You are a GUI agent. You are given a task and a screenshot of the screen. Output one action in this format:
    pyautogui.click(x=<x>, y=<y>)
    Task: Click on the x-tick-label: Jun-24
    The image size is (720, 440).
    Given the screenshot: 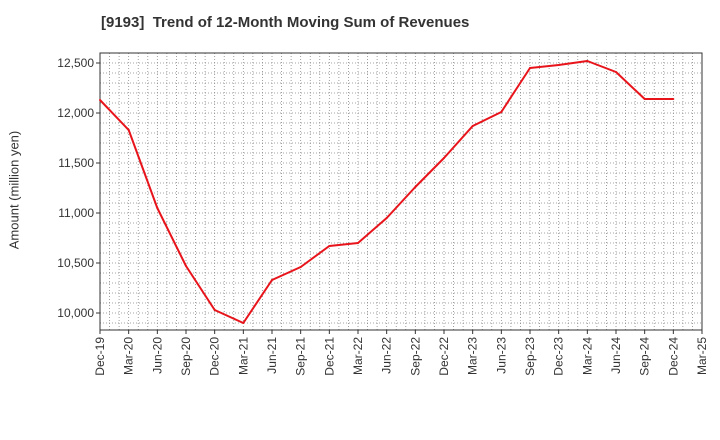 What is the action you would take?
    pyautogui.click(x=616, y=355)
    